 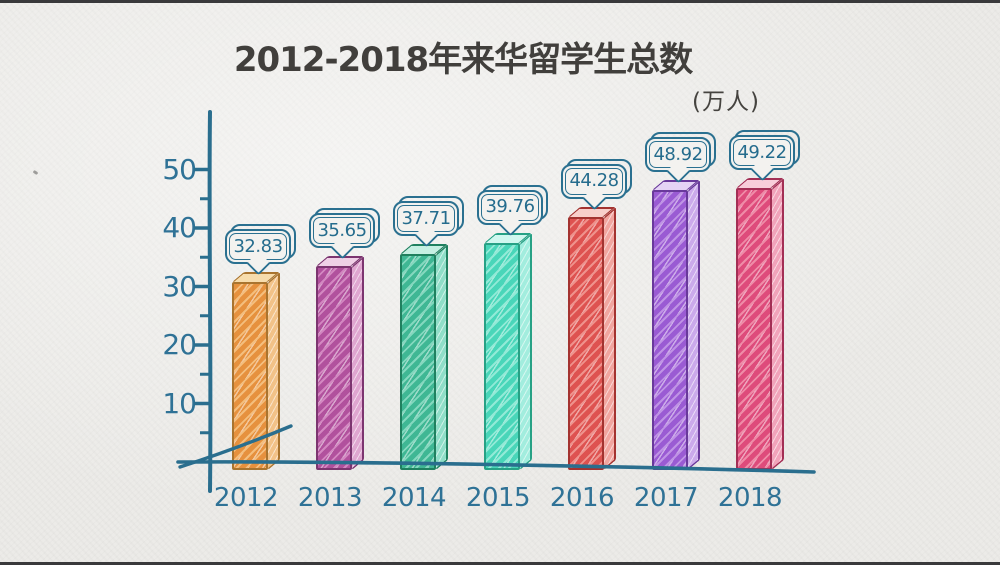 I want to click on bar-2014-front-face, so click(x=418, y=362).